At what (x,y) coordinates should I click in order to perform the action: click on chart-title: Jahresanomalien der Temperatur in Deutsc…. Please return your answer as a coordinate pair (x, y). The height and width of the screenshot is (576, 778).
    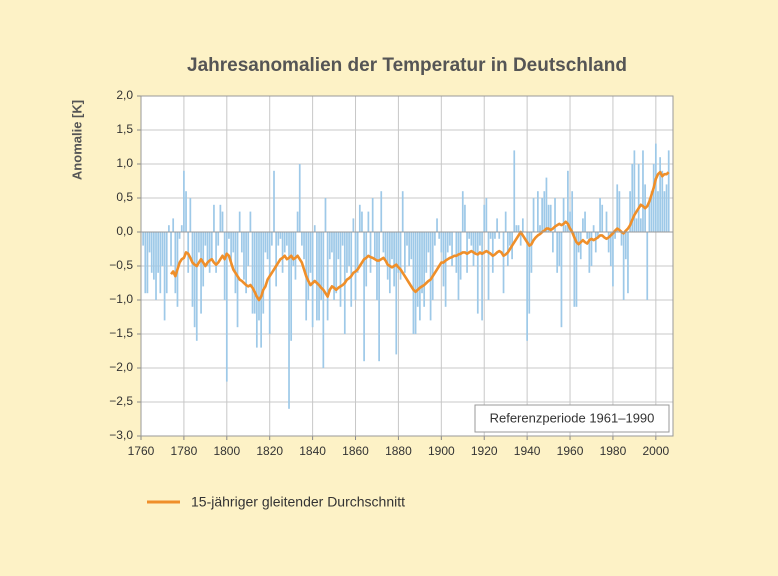
    Looking at the image, I should click on (407, 65).